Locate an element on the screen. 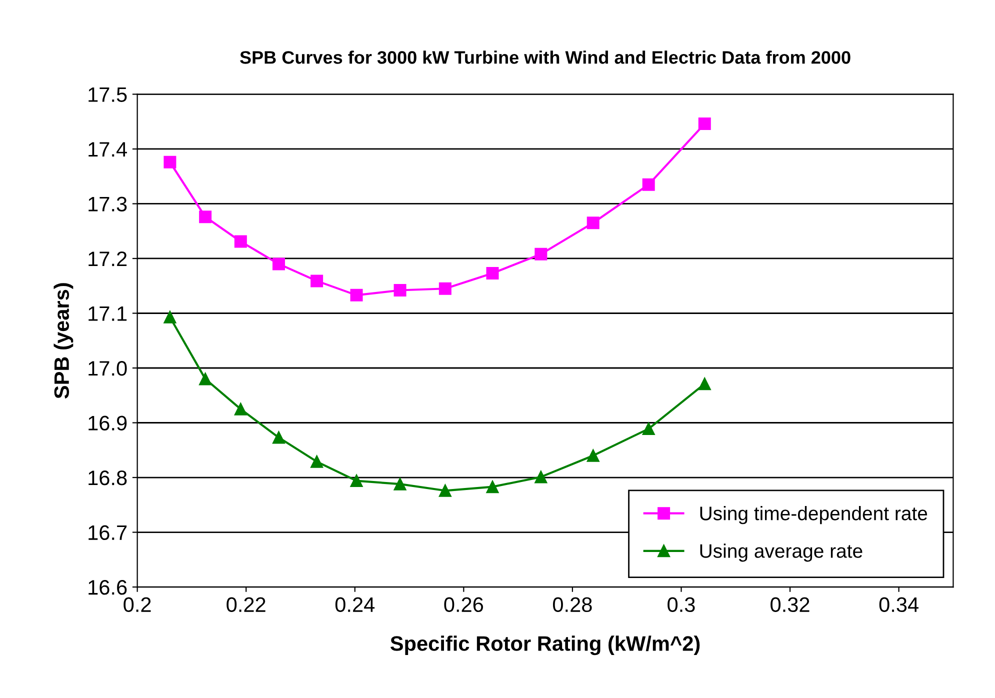 The height and width of the screenshot is (698, 995). y-tick-label: 16.9 is located at coordinates (107, 423).